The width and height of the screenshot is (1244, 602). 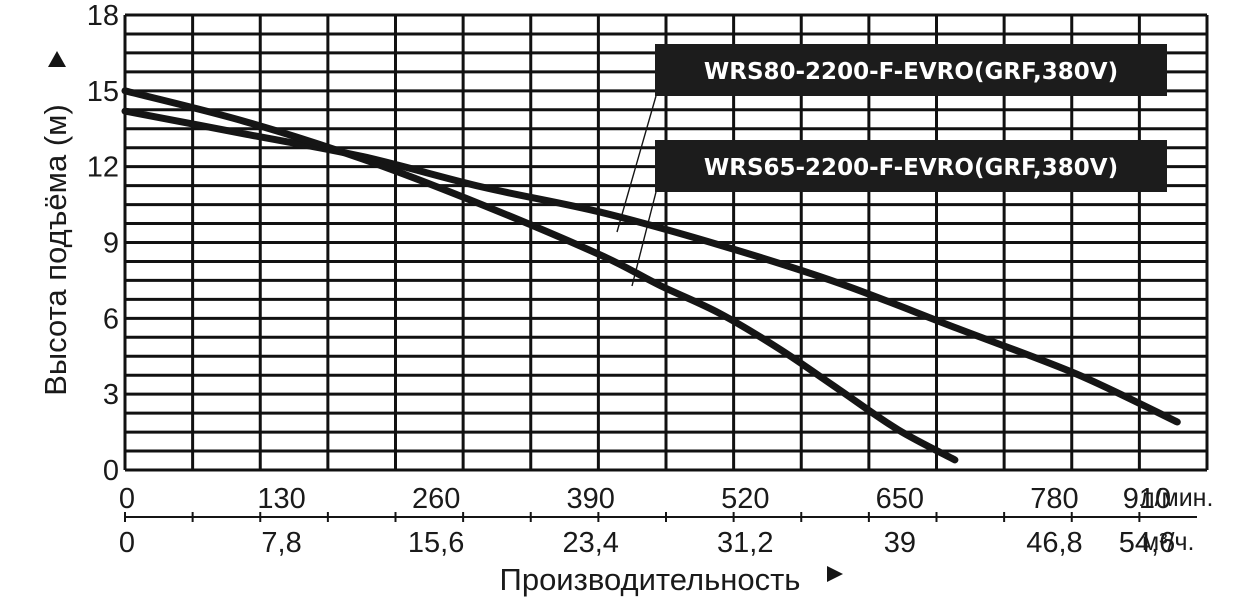 What do you see at coordinates (111, 395) in the screenshot?
I see `y-tick-label: 3` at bounding box center [111, 395].